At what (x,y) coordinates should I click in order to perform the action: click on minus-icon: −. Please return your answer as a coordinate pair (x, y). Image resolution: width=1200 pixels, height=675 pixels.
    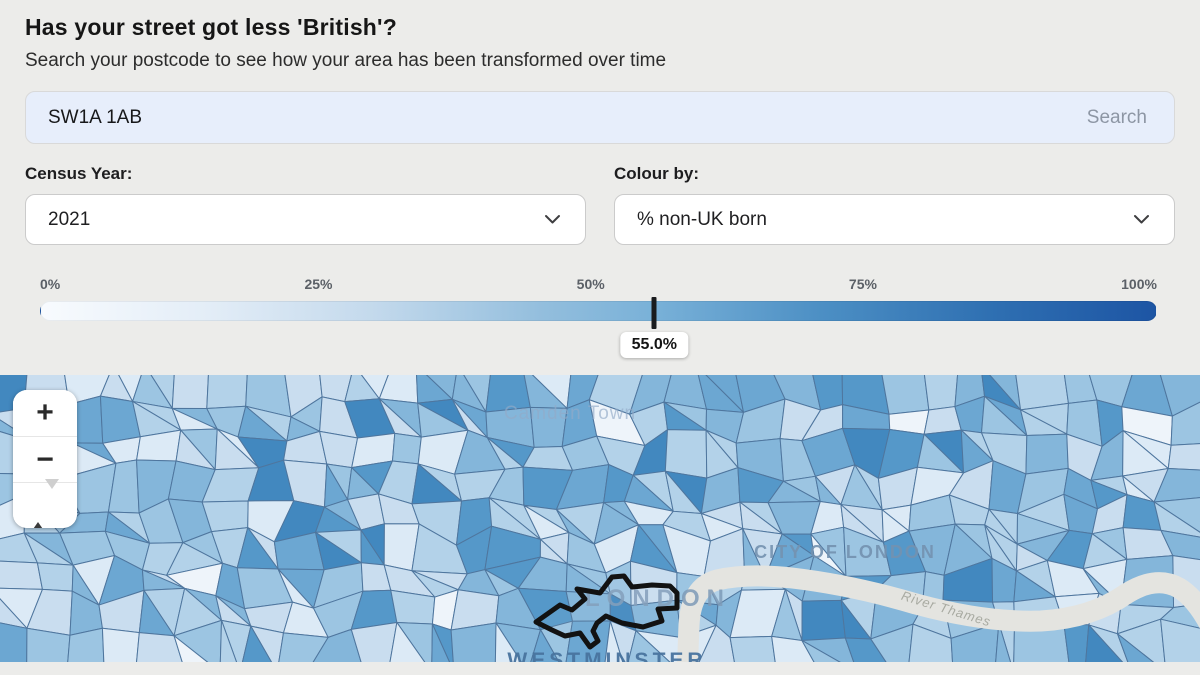
    Looking at the image, I should click on (45, 459).